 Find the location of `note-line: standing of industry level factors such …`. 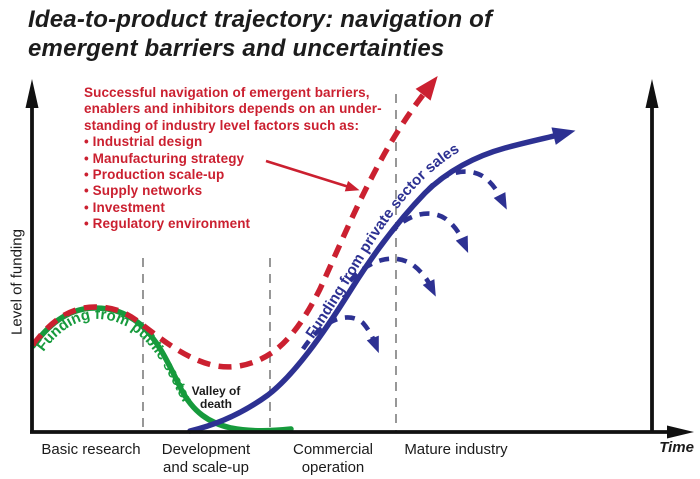

note-line: standing of industry level factors such … is located at coordinates (222, 125).